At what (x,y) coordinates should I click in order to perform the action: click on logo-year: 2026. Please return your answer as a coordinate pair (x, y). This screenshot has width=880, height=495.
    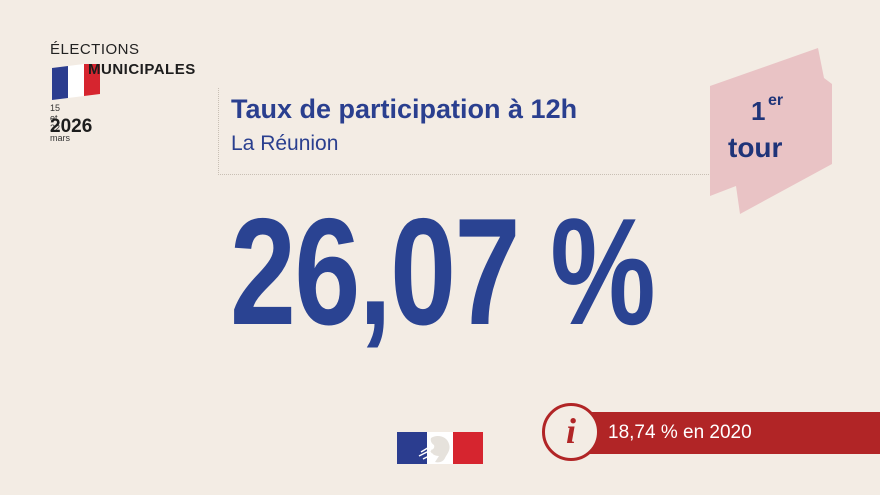
    Looking at the image, I should click on (71, 126).